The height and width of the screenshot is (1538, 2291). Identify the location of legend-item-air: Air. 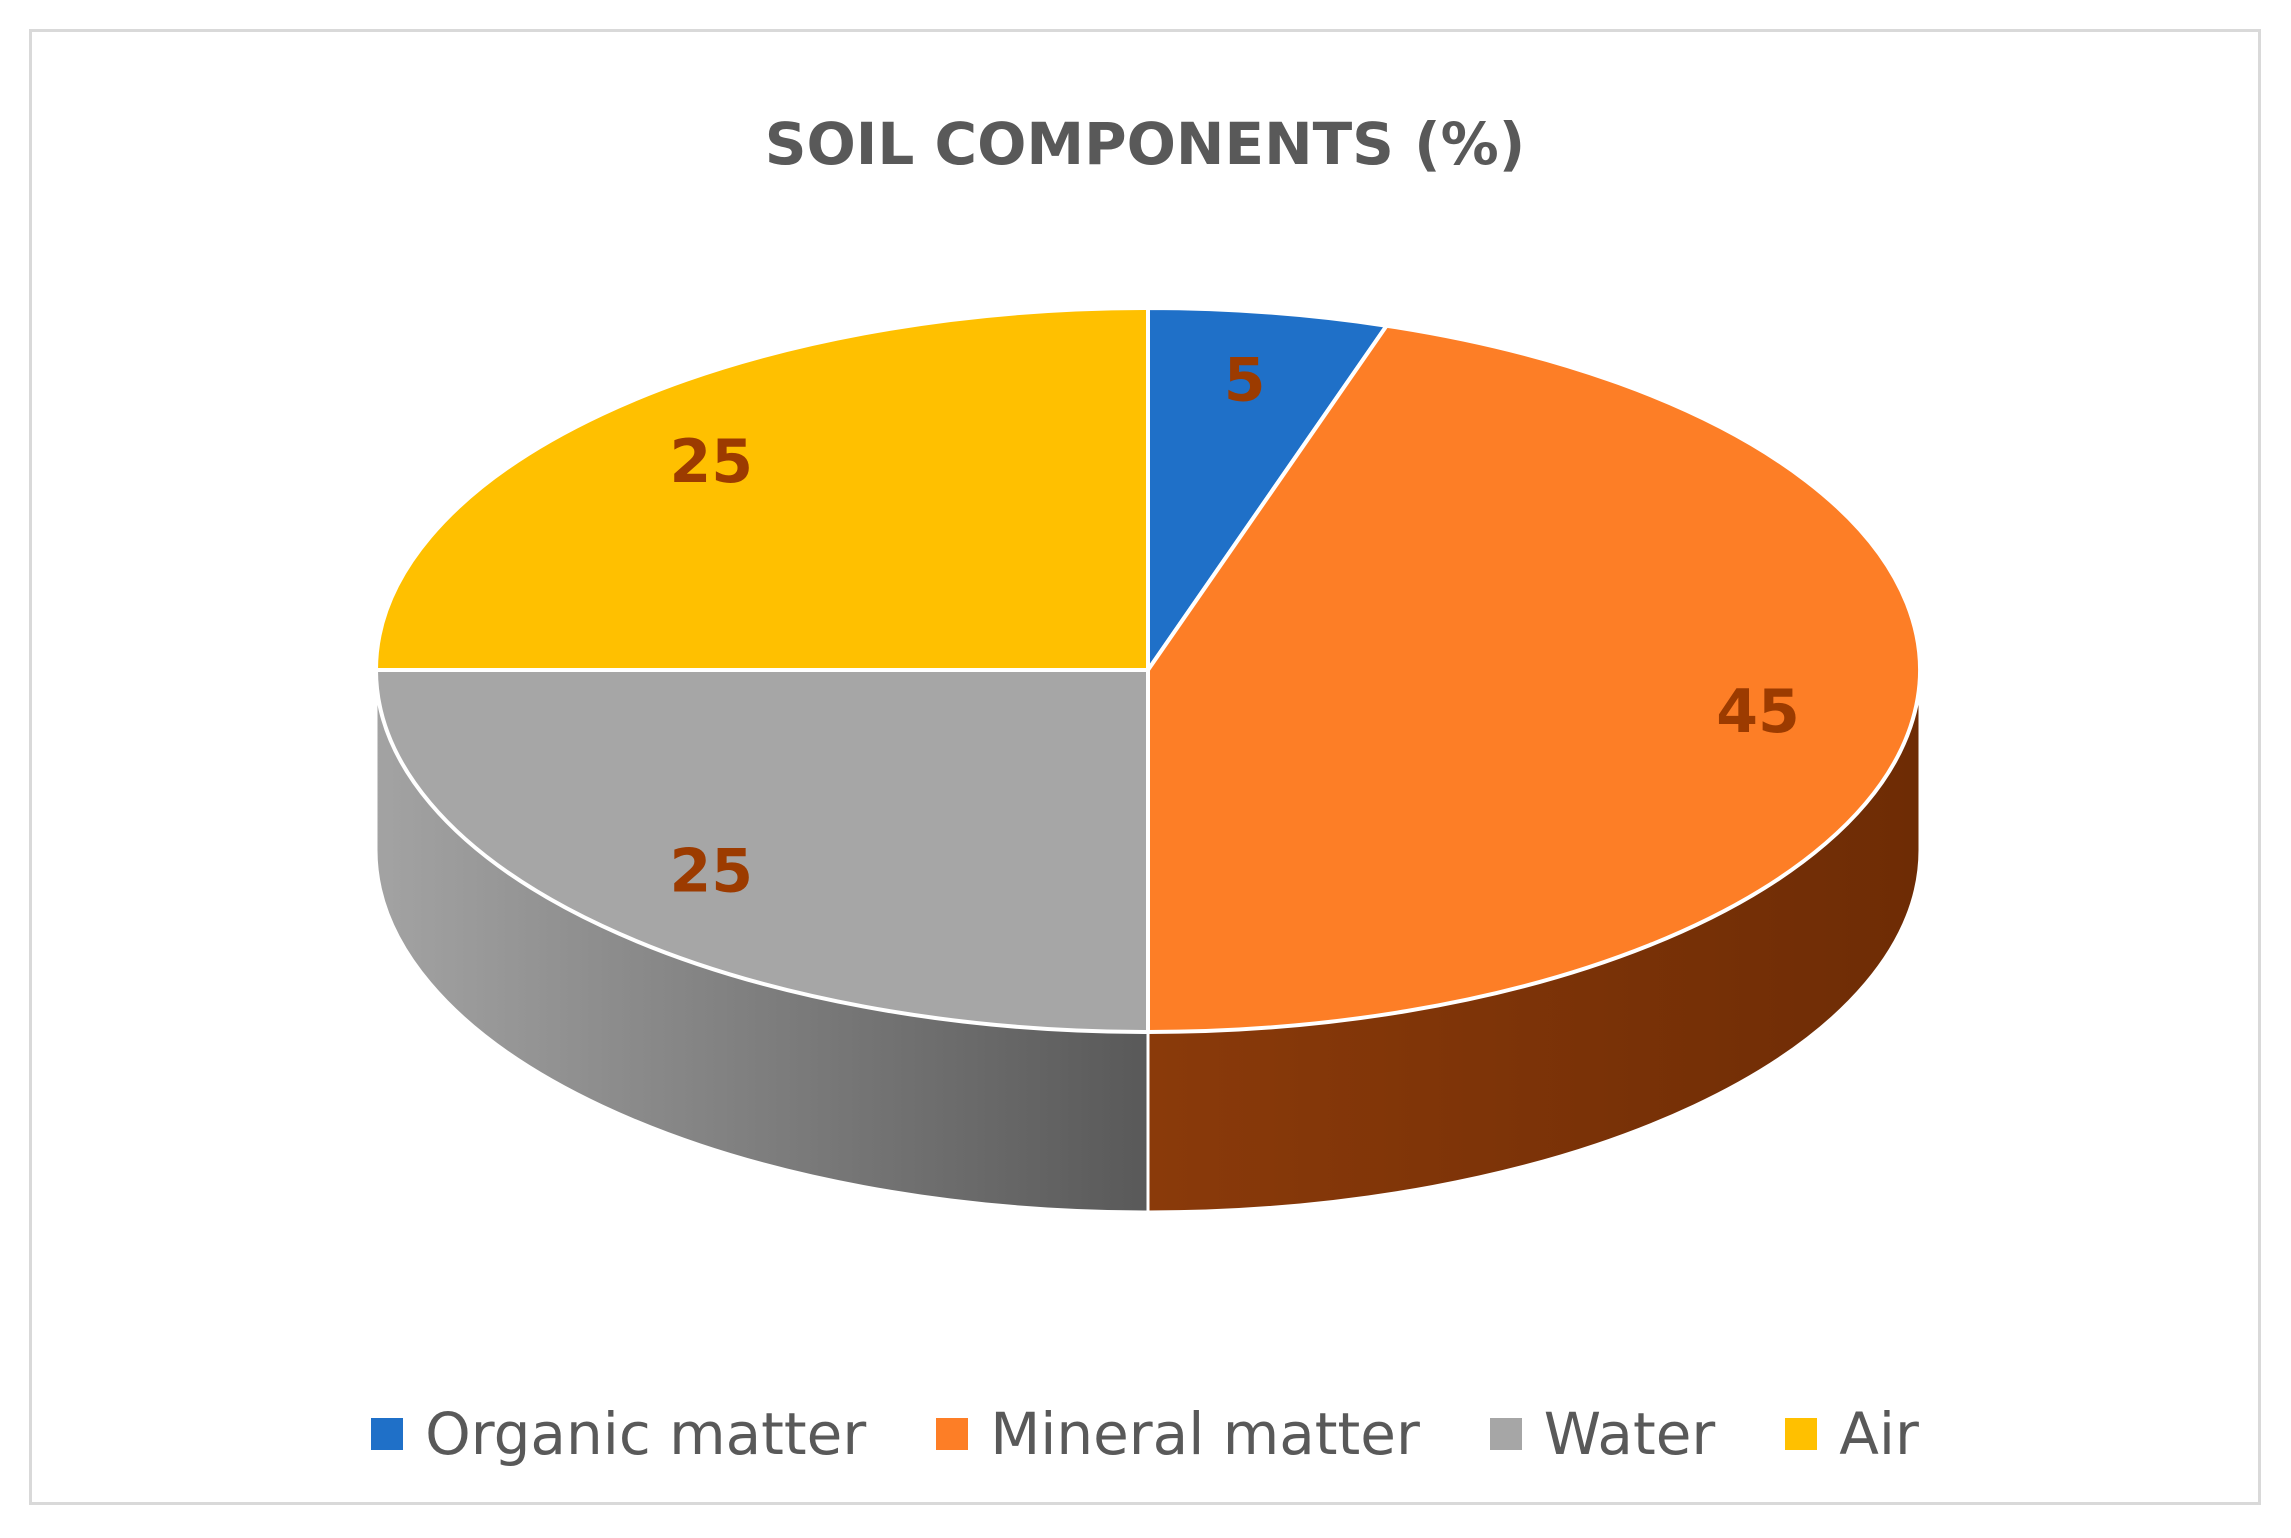
(1852, 1434).